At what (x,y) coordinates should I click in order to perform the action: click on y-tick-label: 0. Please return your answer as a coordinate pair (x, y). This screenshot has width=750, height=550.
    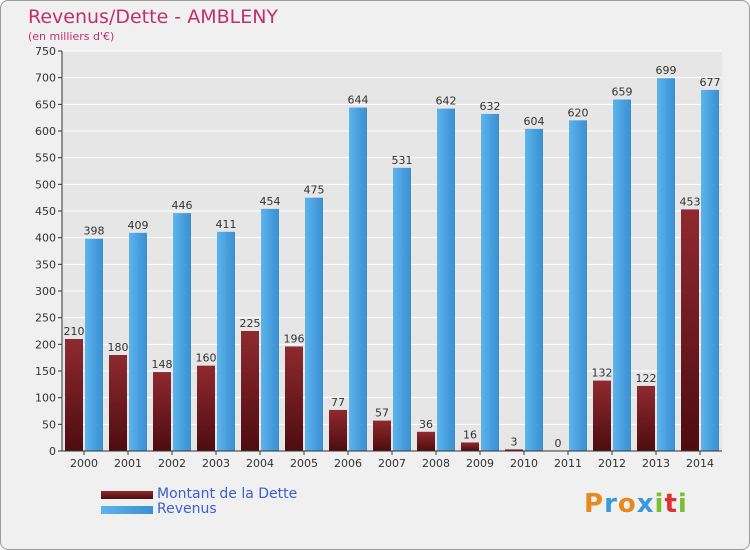
    Looking at the image, I should click on (52, 451).